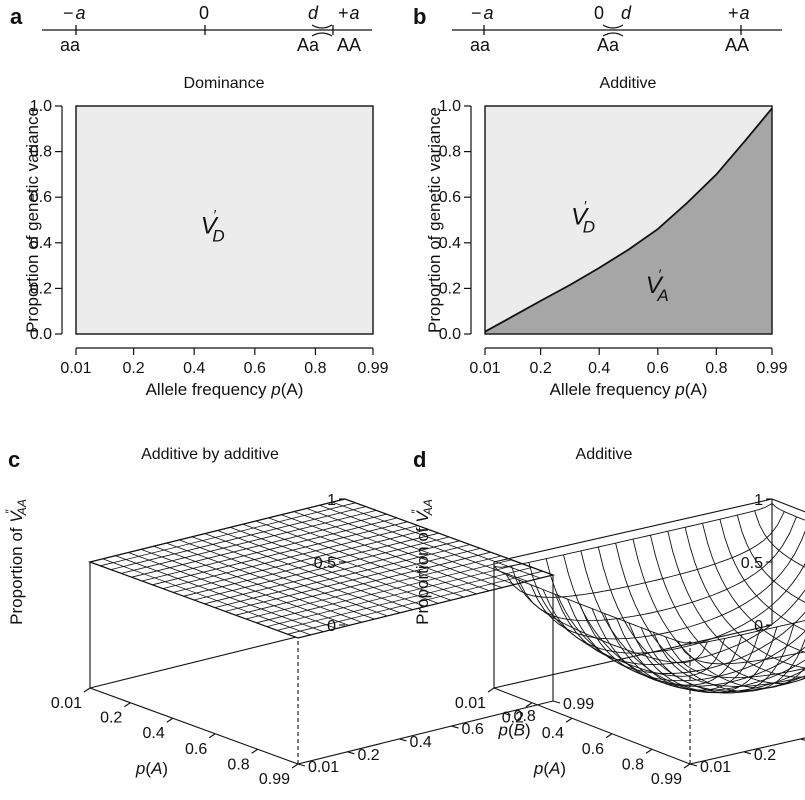 This screenshot has width=805, height=800. Describe the element at coordinates (633, 764) in the screenshot. I see `x-tick-label-d: 0.8` at that location.